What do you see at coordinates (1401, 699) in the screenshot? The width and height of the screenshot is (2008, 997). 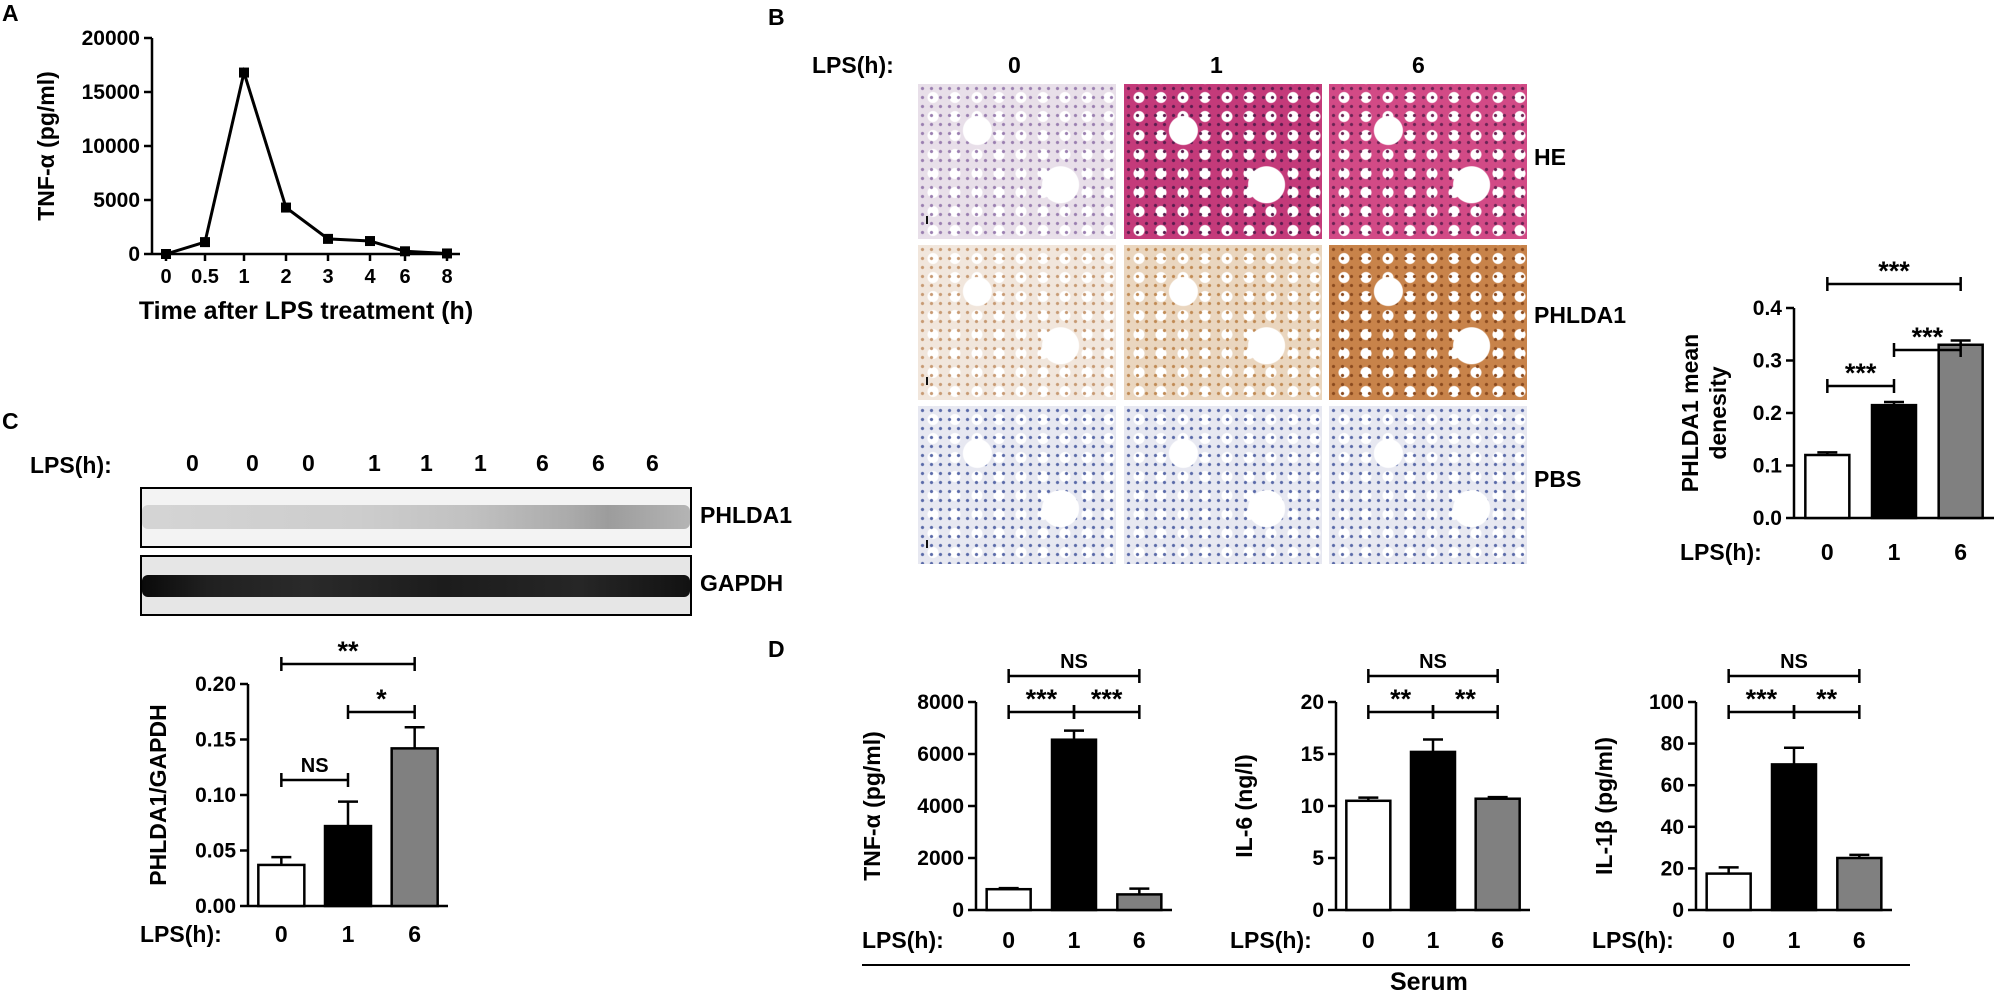 I see `significance-label: **` at bounding box center [1401, 699].